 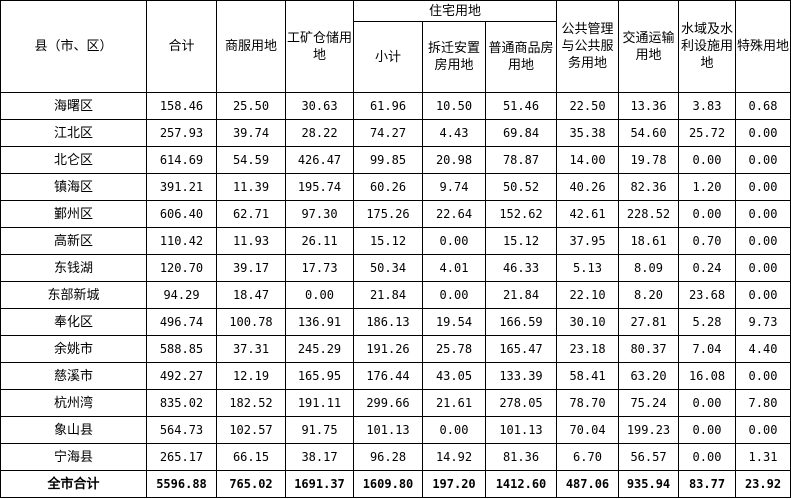 I want to click on value-cell: 5.13, so click(x=587, y=268).